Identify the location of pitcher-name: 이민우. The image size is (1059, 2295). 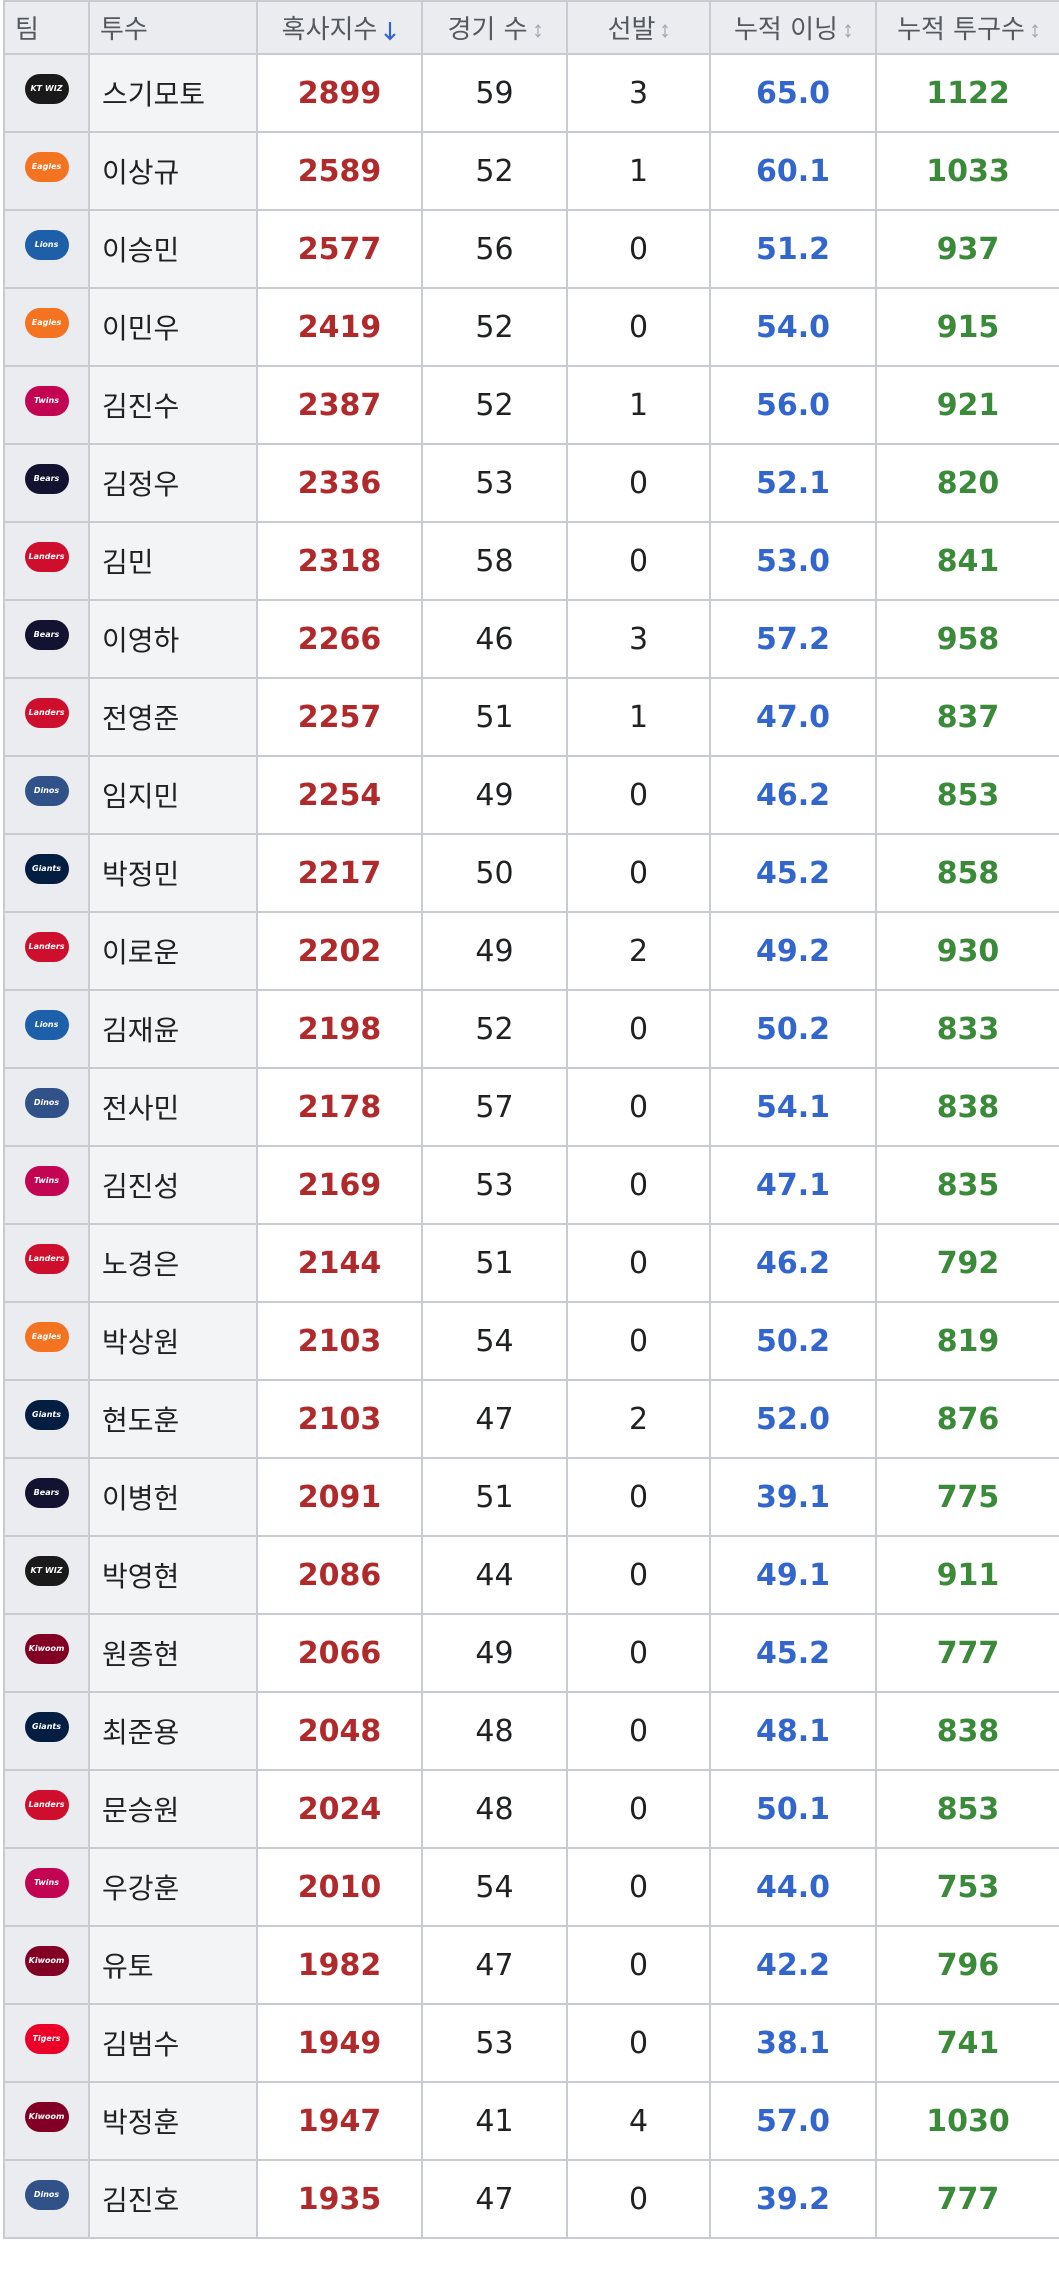
(173, 327).